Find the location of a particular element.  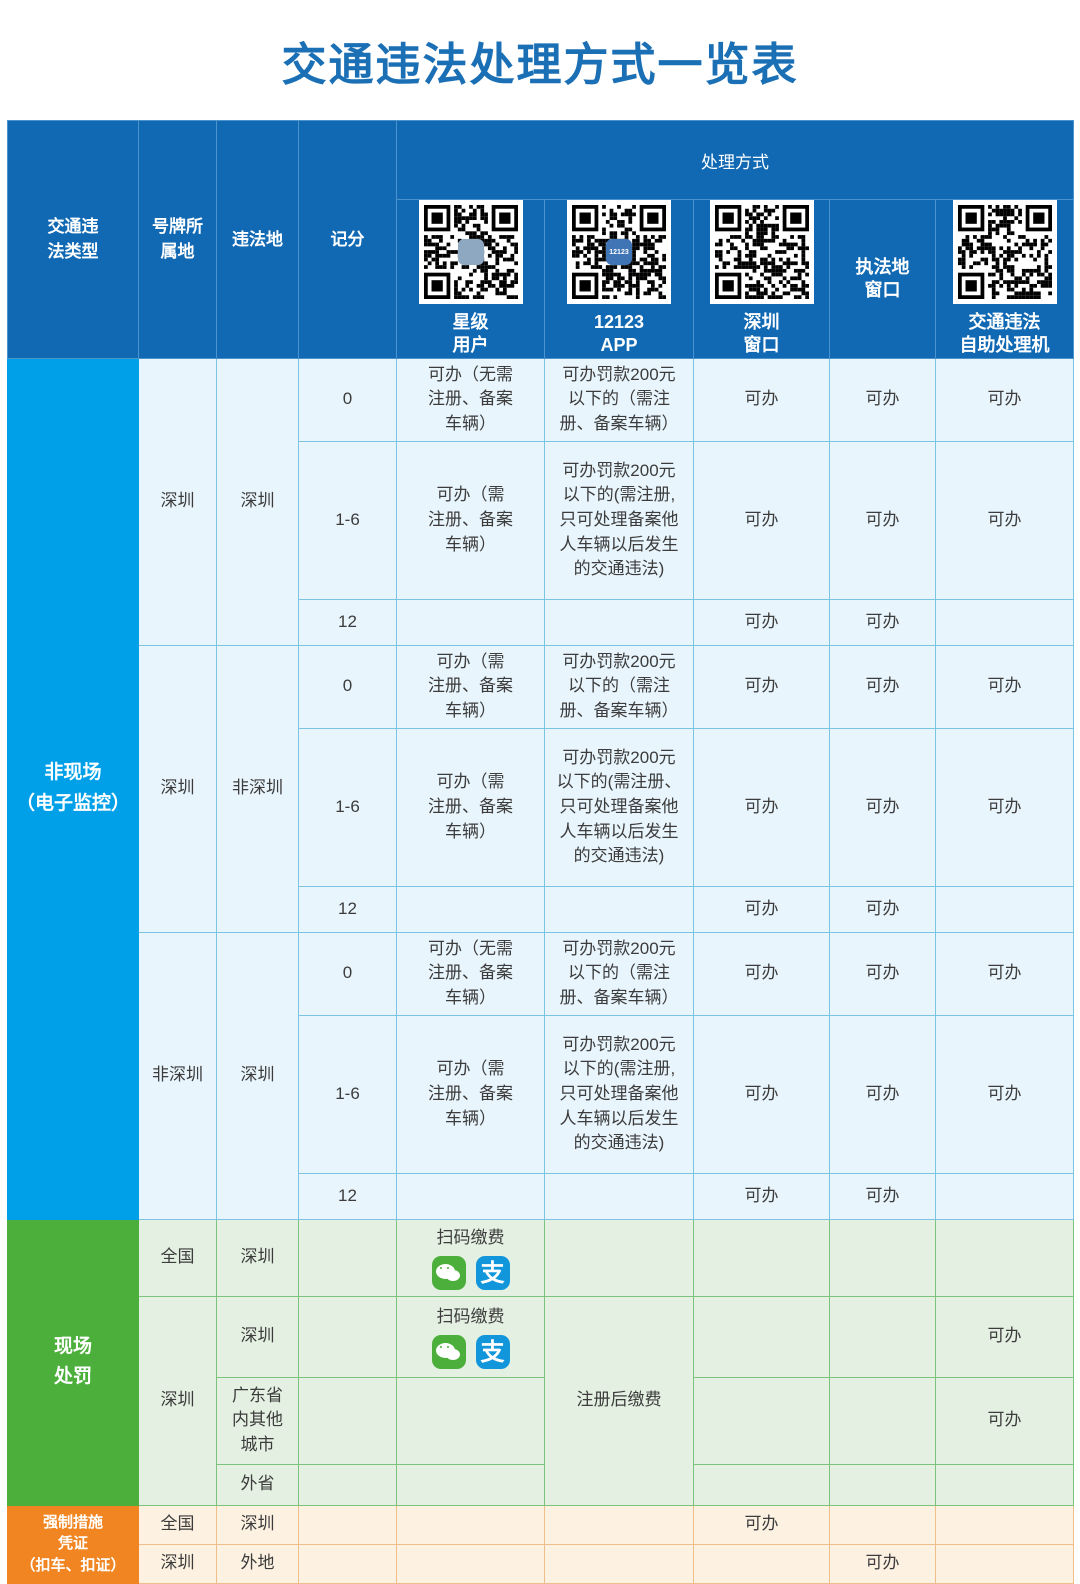

header-processing-method-label: 处理方式 is located at coordinates (735, 162).